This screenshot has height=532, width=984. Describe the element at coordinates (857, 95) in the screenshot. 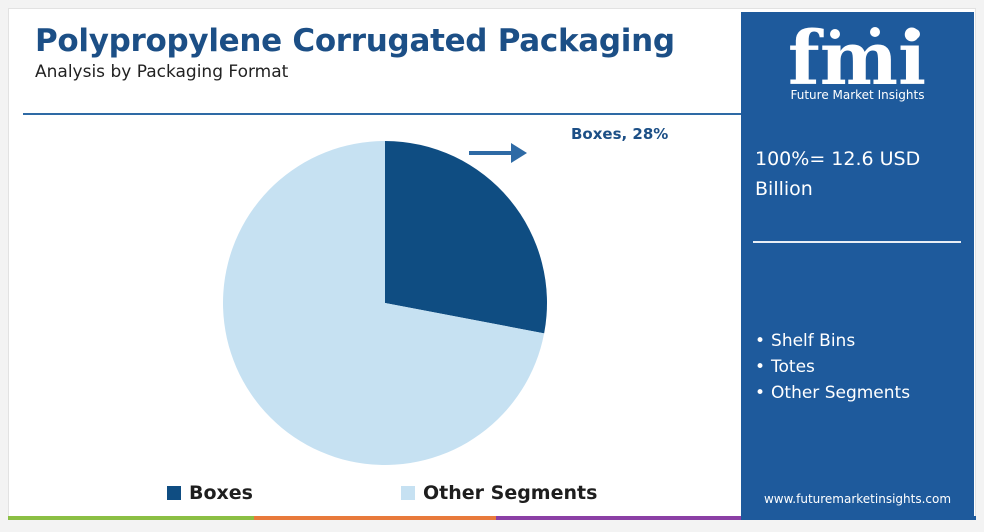

I see `logo-tagline: Future Market Insights` at that location.